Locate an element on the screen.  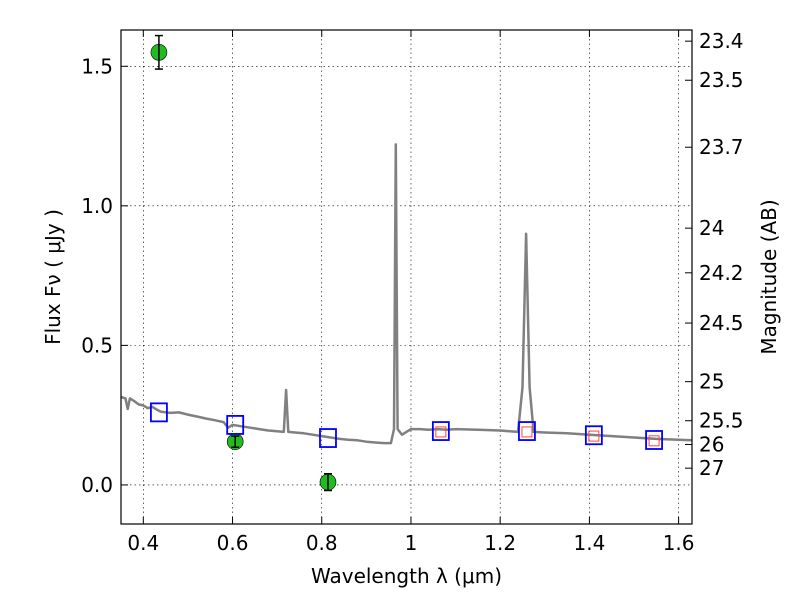
y2-tick-label: 27 is located at coordinates (711, 468).